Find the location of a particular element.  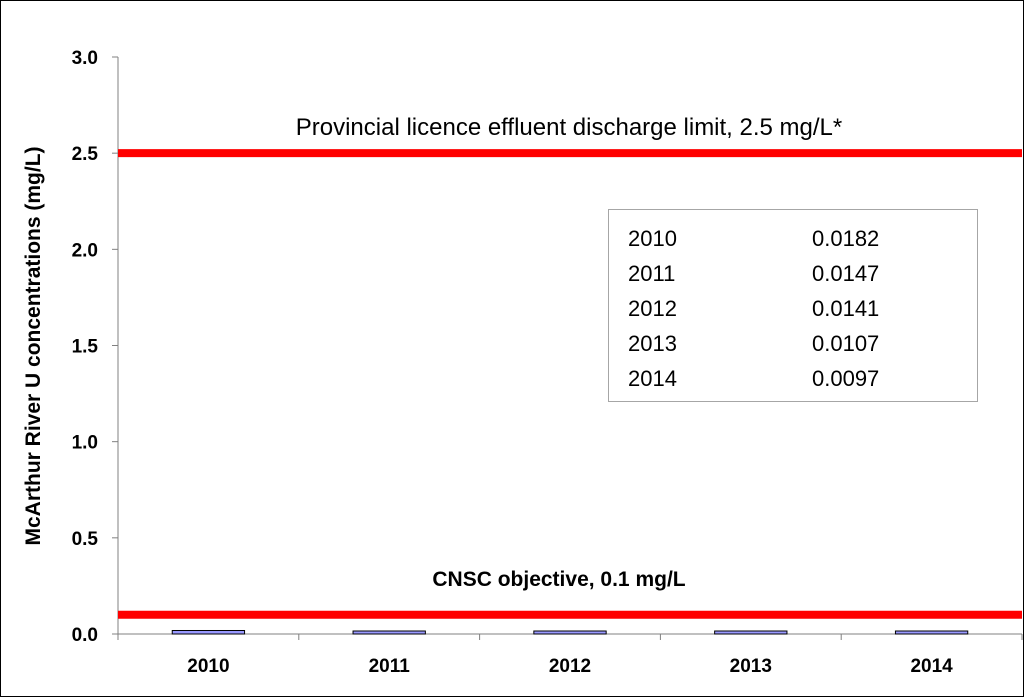

inset-row: 2011 0.0147 is located at coordinates (793, 278).